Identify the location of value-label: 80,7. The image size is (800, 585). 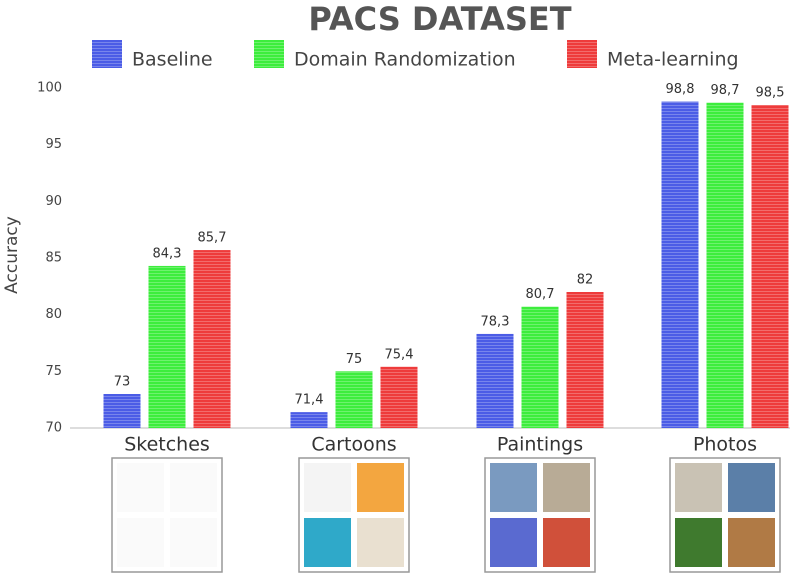
(540, 294).